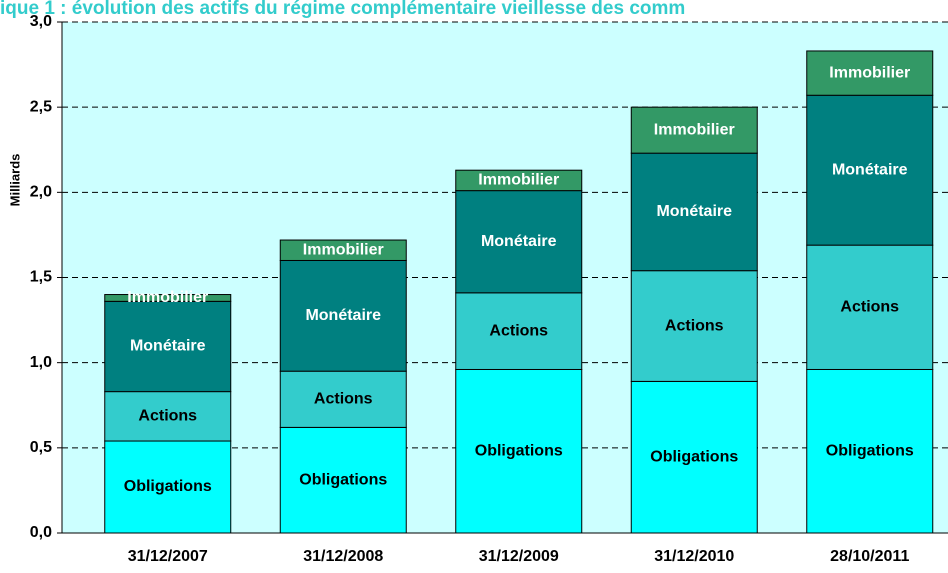  I want to click on y-tick-label: 0,0, so click(41, 532).